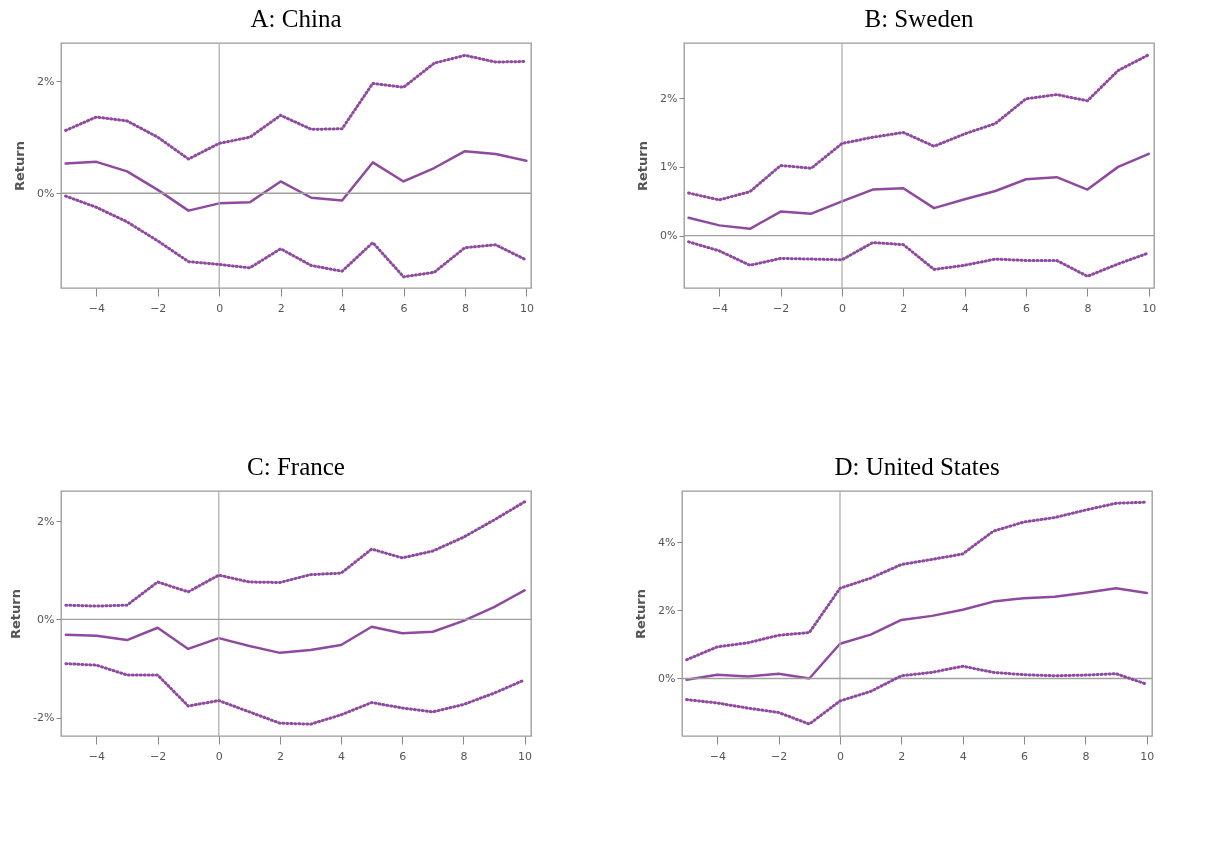  What do you see at coordinates (669, 167) in the screenshot?
I see `y-tick-label: 1%` at bounding box center [669, 167].